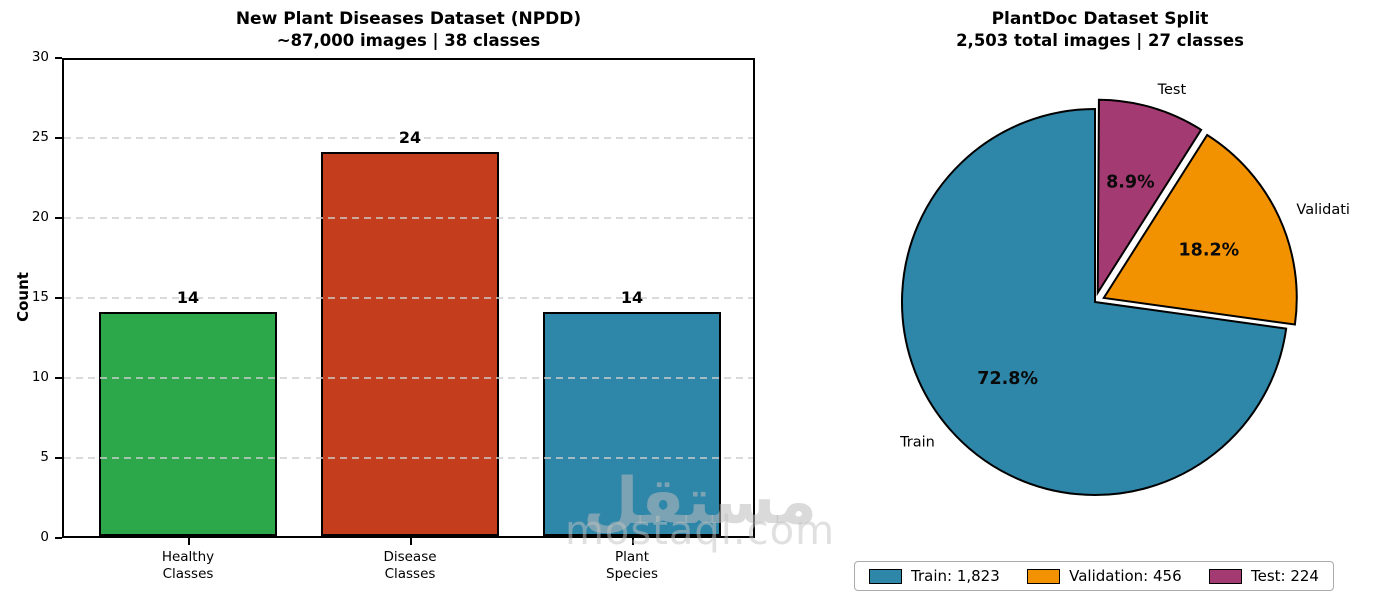 Image resolution: width=1379 pixels, height=602 pixels. Describe the element at coordinates (1125, 576) in the screenshot. I see `legend-label: Validation: 456` at that location.